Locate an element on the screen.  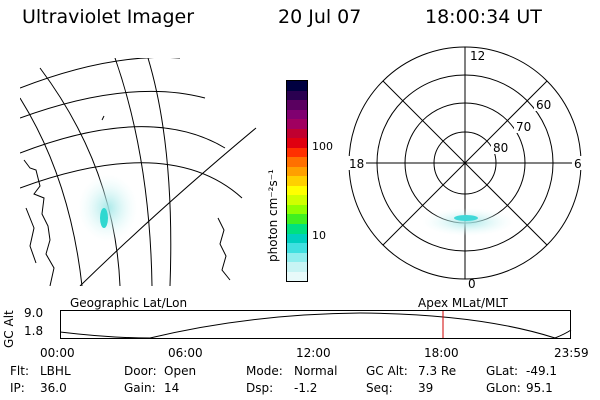
polar-caption: Apex MLat/MLT is located at coordinates (463, 303).